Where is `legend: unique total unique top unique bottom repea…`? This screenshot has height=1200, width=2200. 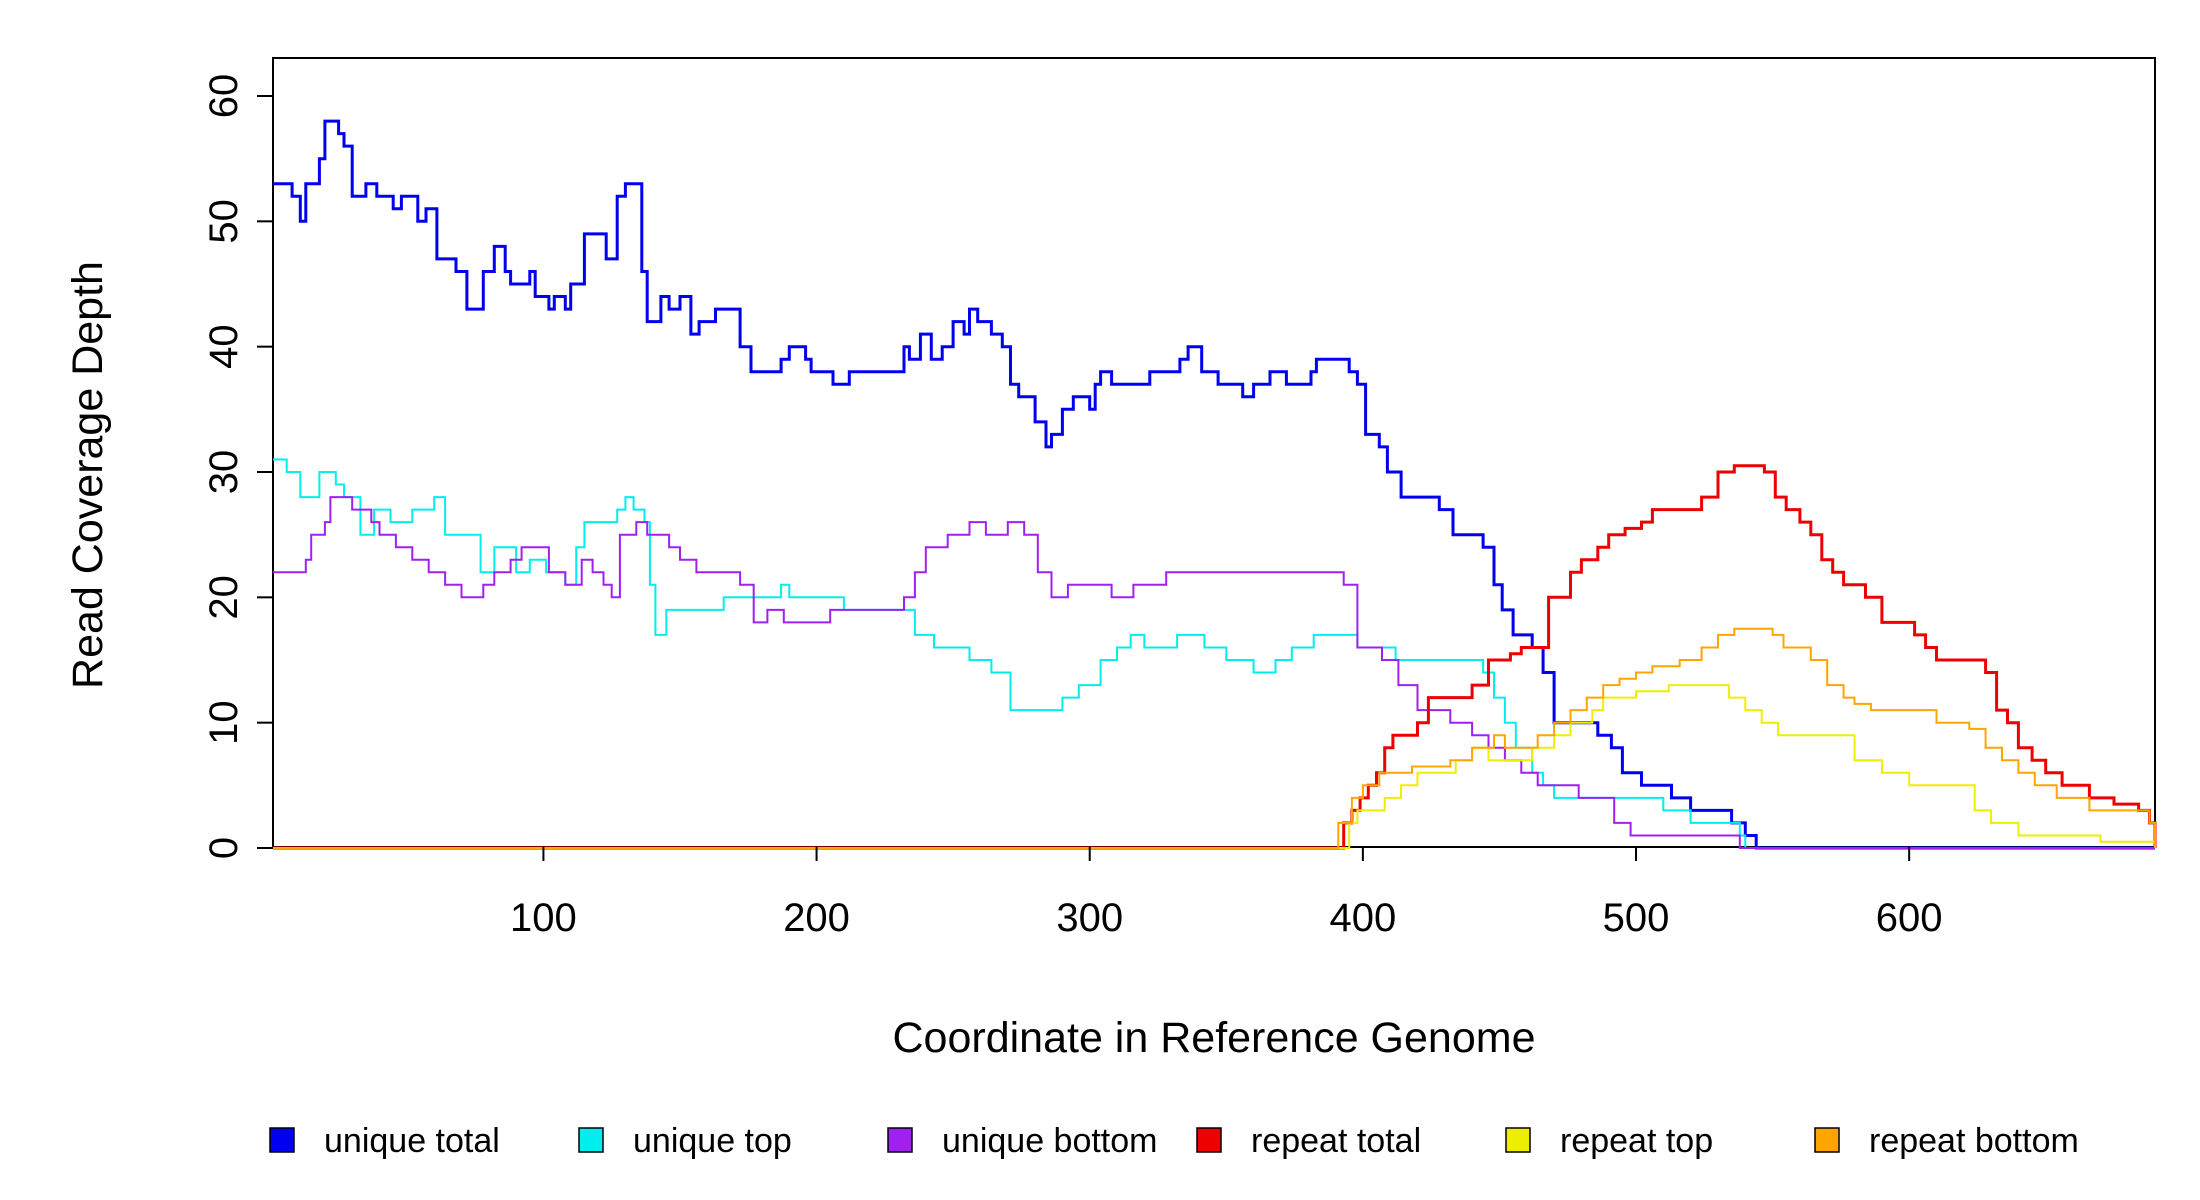
legend: unique total unique top unique bottom repea… is located at coordinates (1174, 1141).